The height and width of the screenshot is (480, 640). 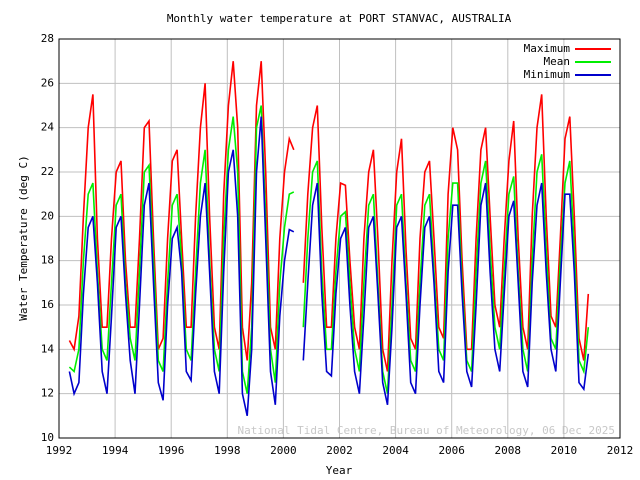 I want to click on x-tick-label: 1994, so click(x=115, y=450).